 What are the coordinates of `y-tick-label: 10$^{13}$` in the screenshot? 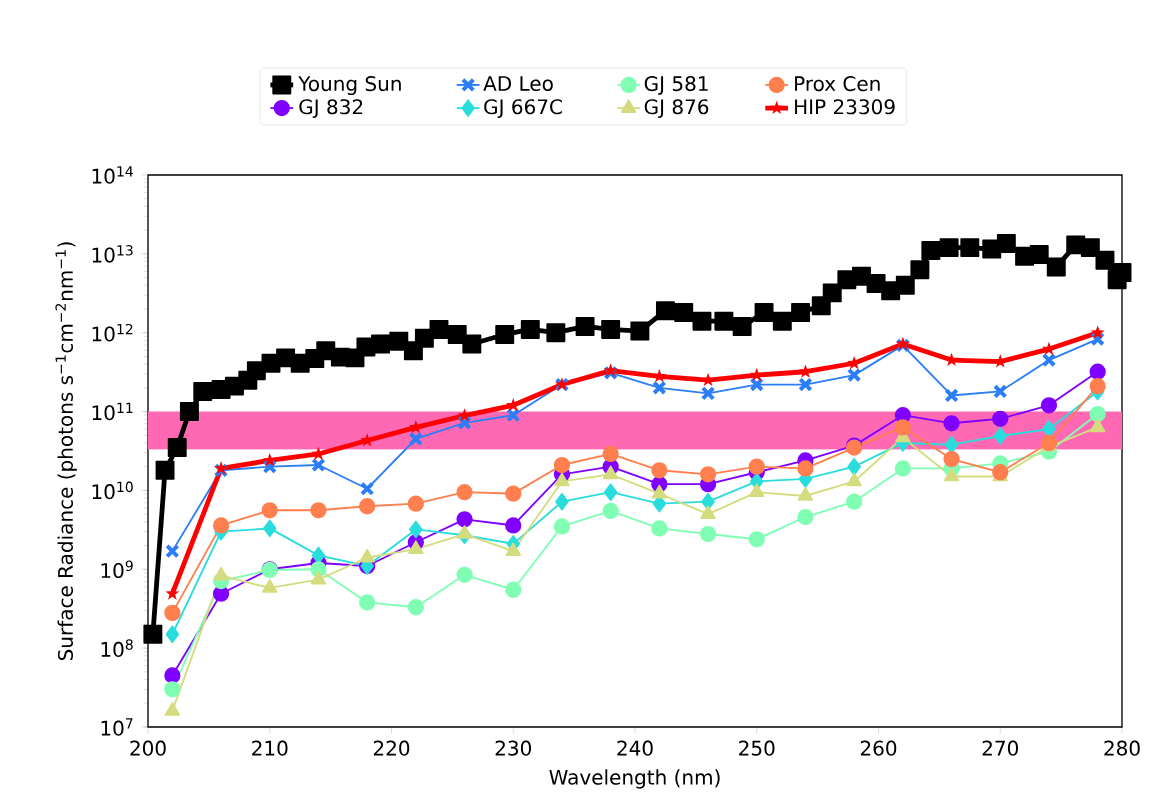 It's located at (112, 254).